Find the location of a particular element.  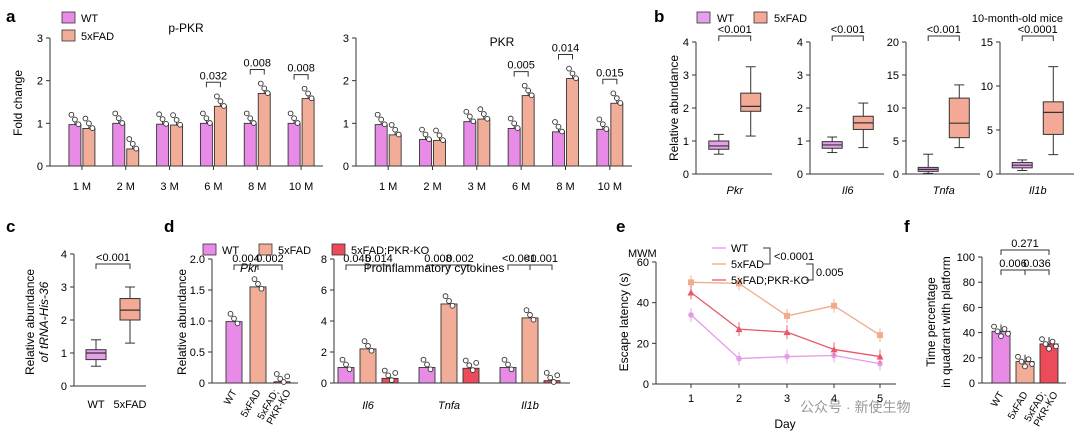

e-y-tick-label: 40 is located at coordinates (643, 304).